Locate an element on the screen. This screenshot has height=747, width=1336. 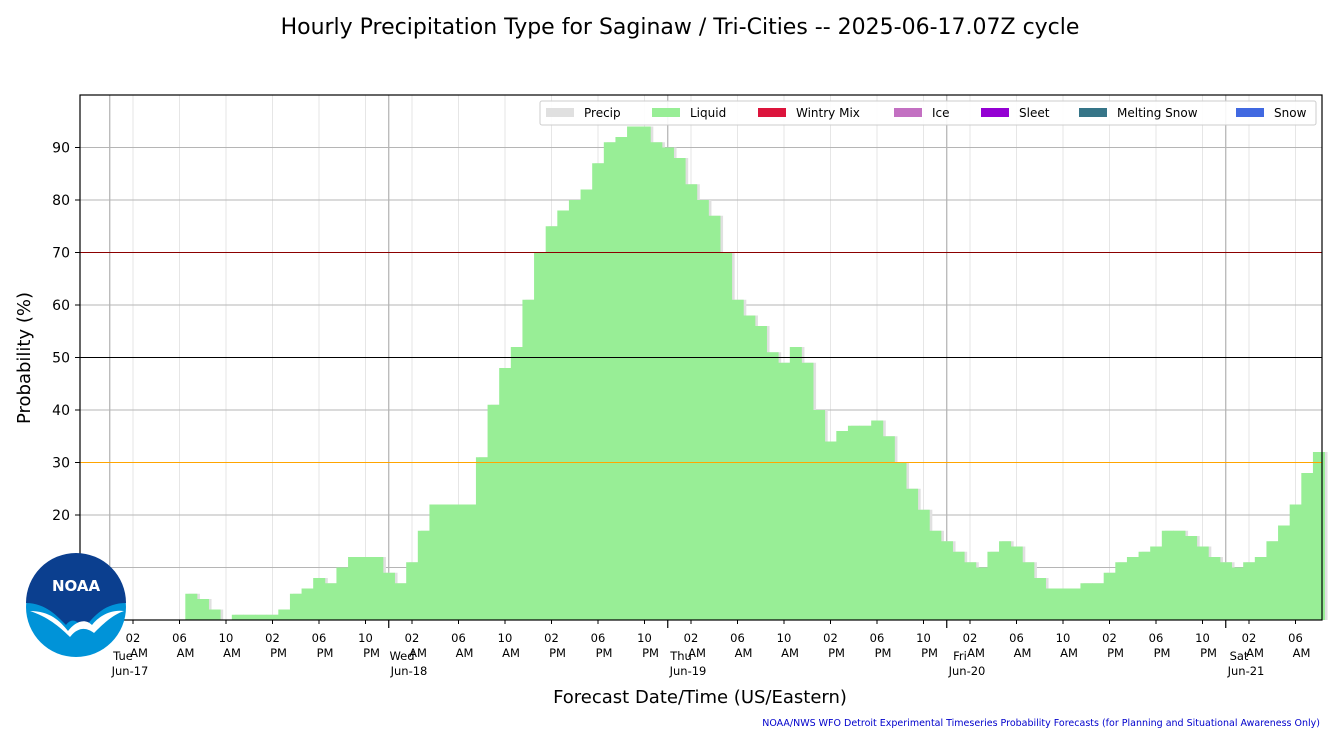
legend-label: Liquid is located at coordinates (708, 113).